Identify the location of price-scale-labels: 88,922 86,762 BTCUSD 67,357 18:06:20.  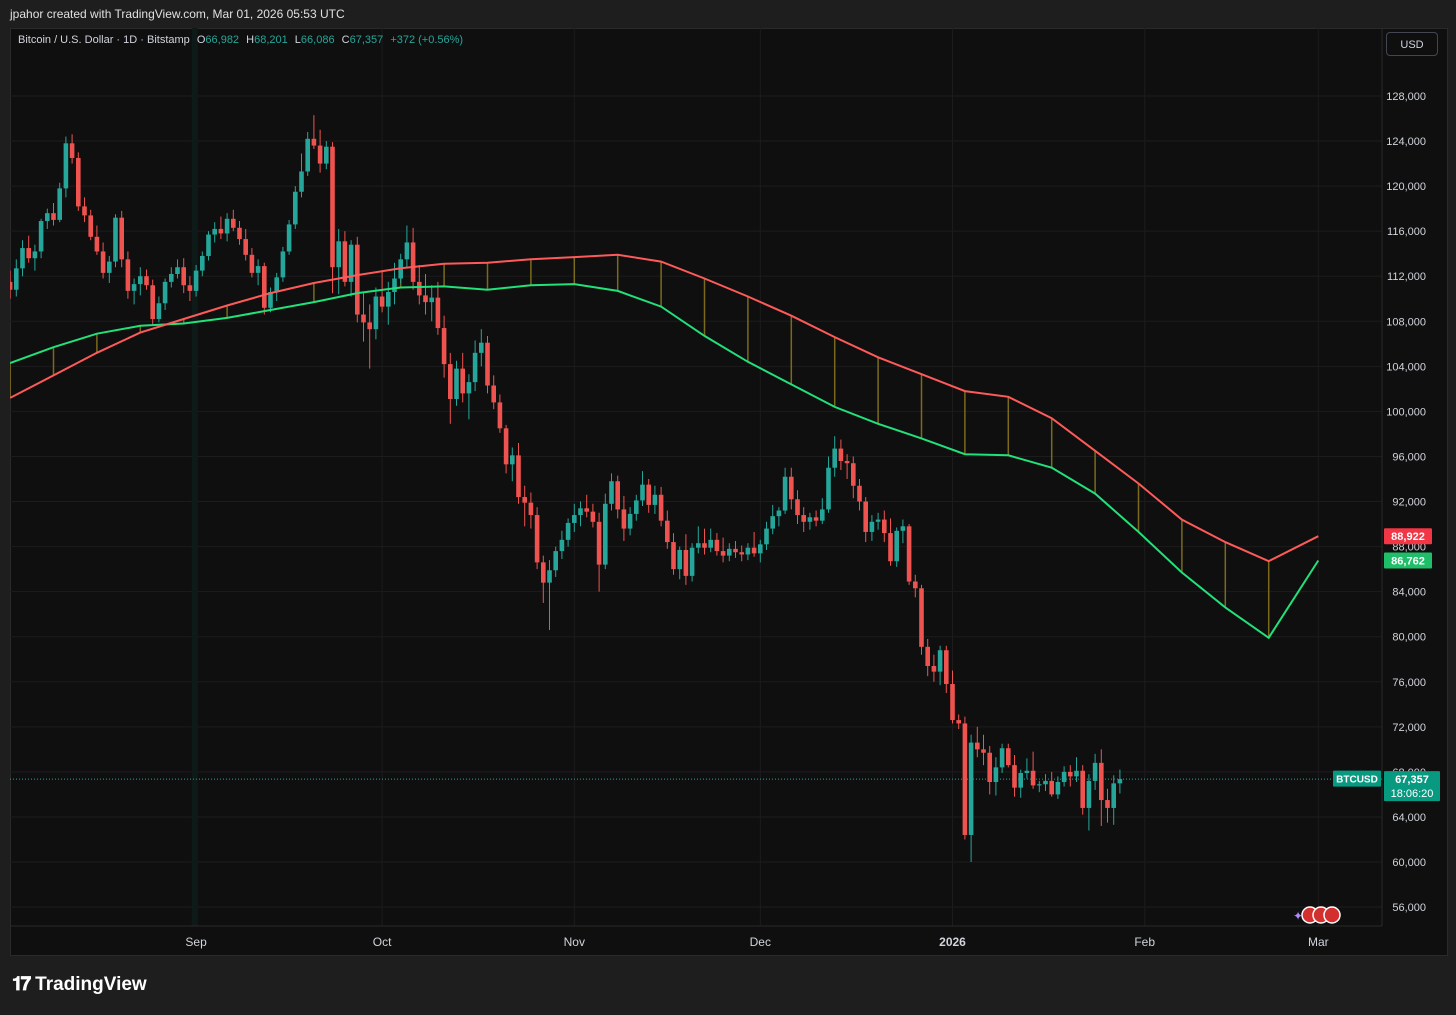
(1386, 665).